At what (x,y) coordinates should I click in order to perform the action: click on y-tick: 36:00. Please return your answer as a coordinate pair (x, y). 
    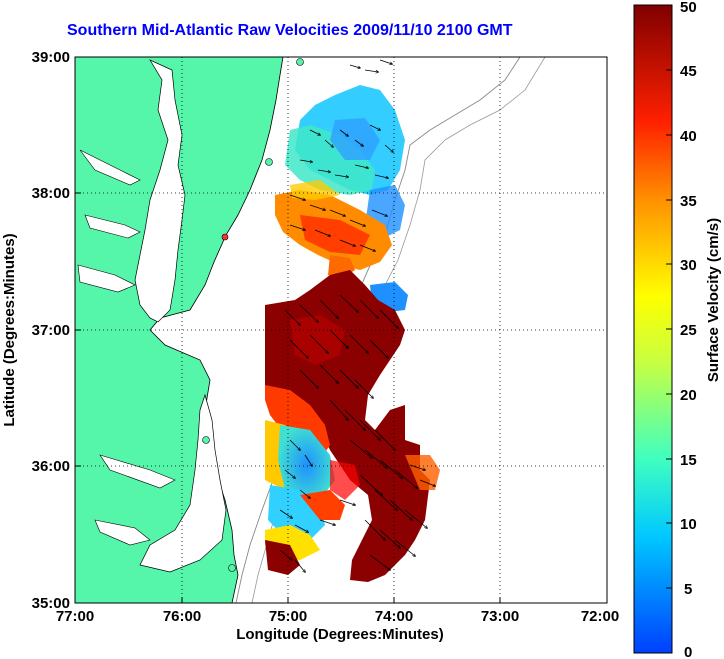
    Looking at the image, I should click on (51, 466).